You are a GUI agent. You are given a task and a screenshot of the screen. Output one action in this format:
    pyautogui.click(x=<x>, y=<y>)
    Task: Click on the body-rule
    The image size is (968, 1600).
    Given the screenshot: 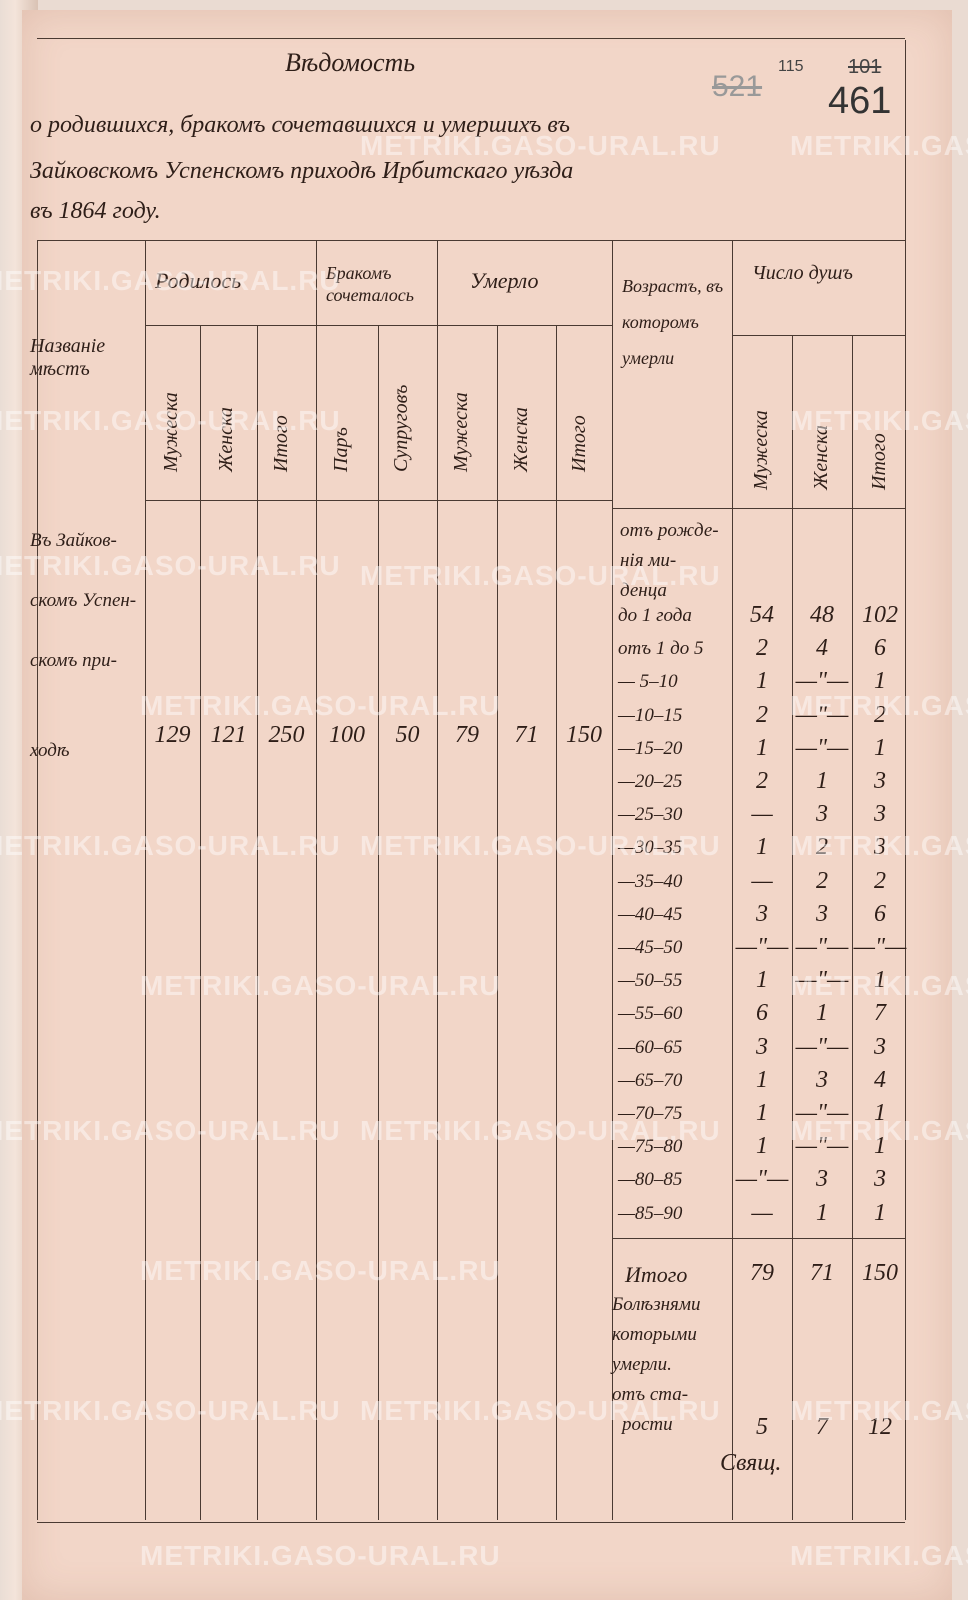 What is the action you would take?
    pyautogui.click(x=378, y=501)
    